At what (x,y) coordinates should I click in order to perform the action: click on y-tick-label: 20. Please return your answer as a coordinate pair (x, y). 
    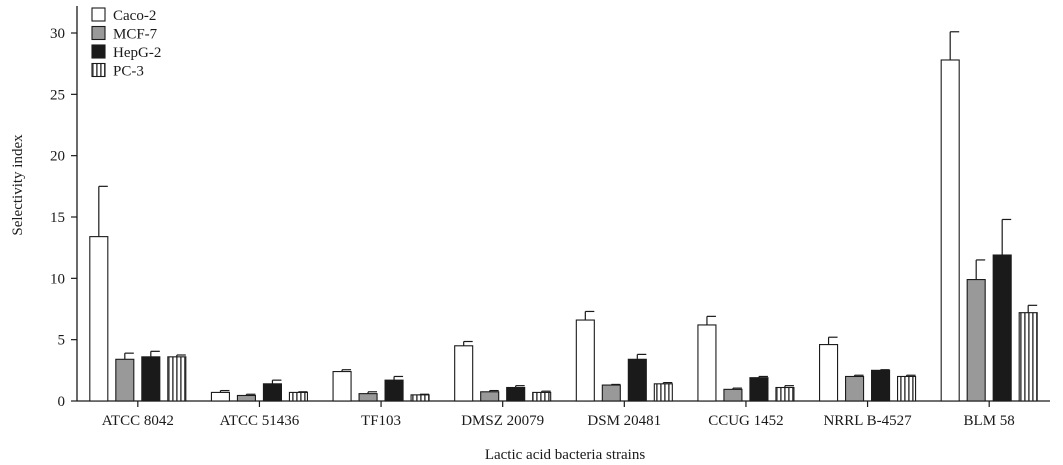
    Looking at the image, I should click on (57, 157).